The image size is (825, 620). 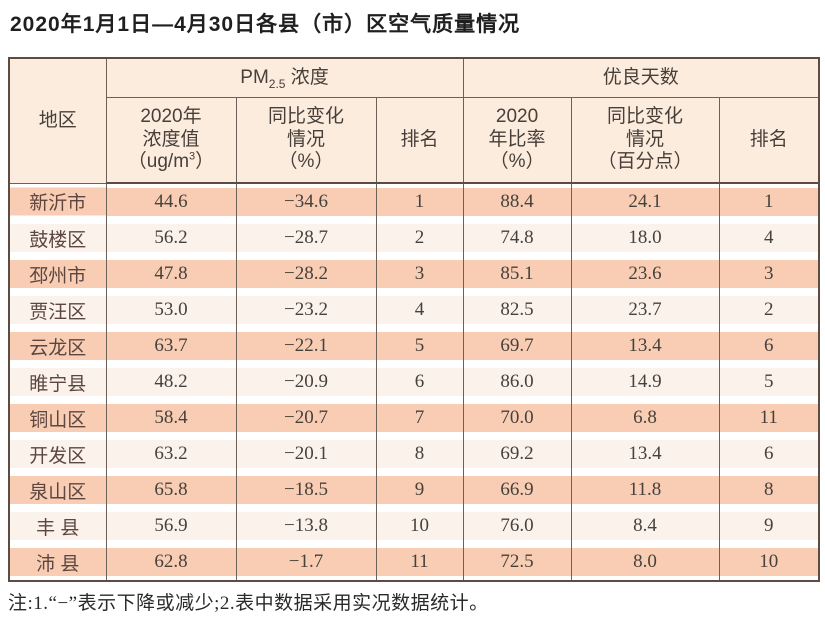 I want to click on header-pm-value: 2020年 浓度值 （ug/m3）, so click(x=171, y=140).